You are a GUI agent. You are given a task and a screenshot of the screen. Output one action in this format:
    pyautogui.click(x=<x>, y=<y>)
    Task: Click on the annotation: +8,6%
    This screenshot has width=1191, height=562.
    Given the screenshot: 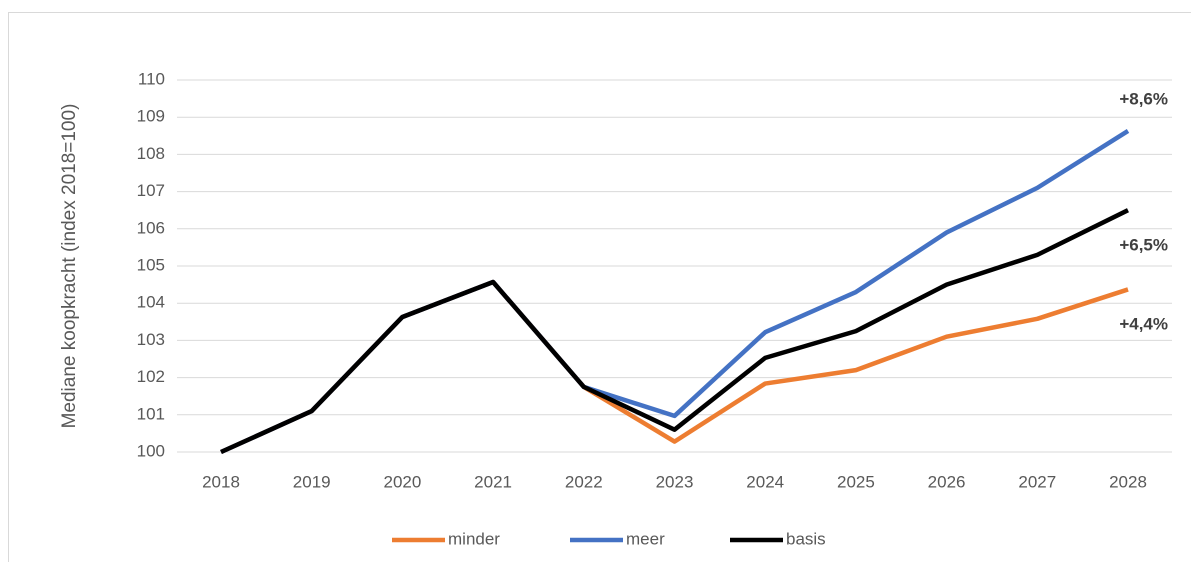 What is the action you would take?
    pyautogui.click(x=1143, y=98)
    